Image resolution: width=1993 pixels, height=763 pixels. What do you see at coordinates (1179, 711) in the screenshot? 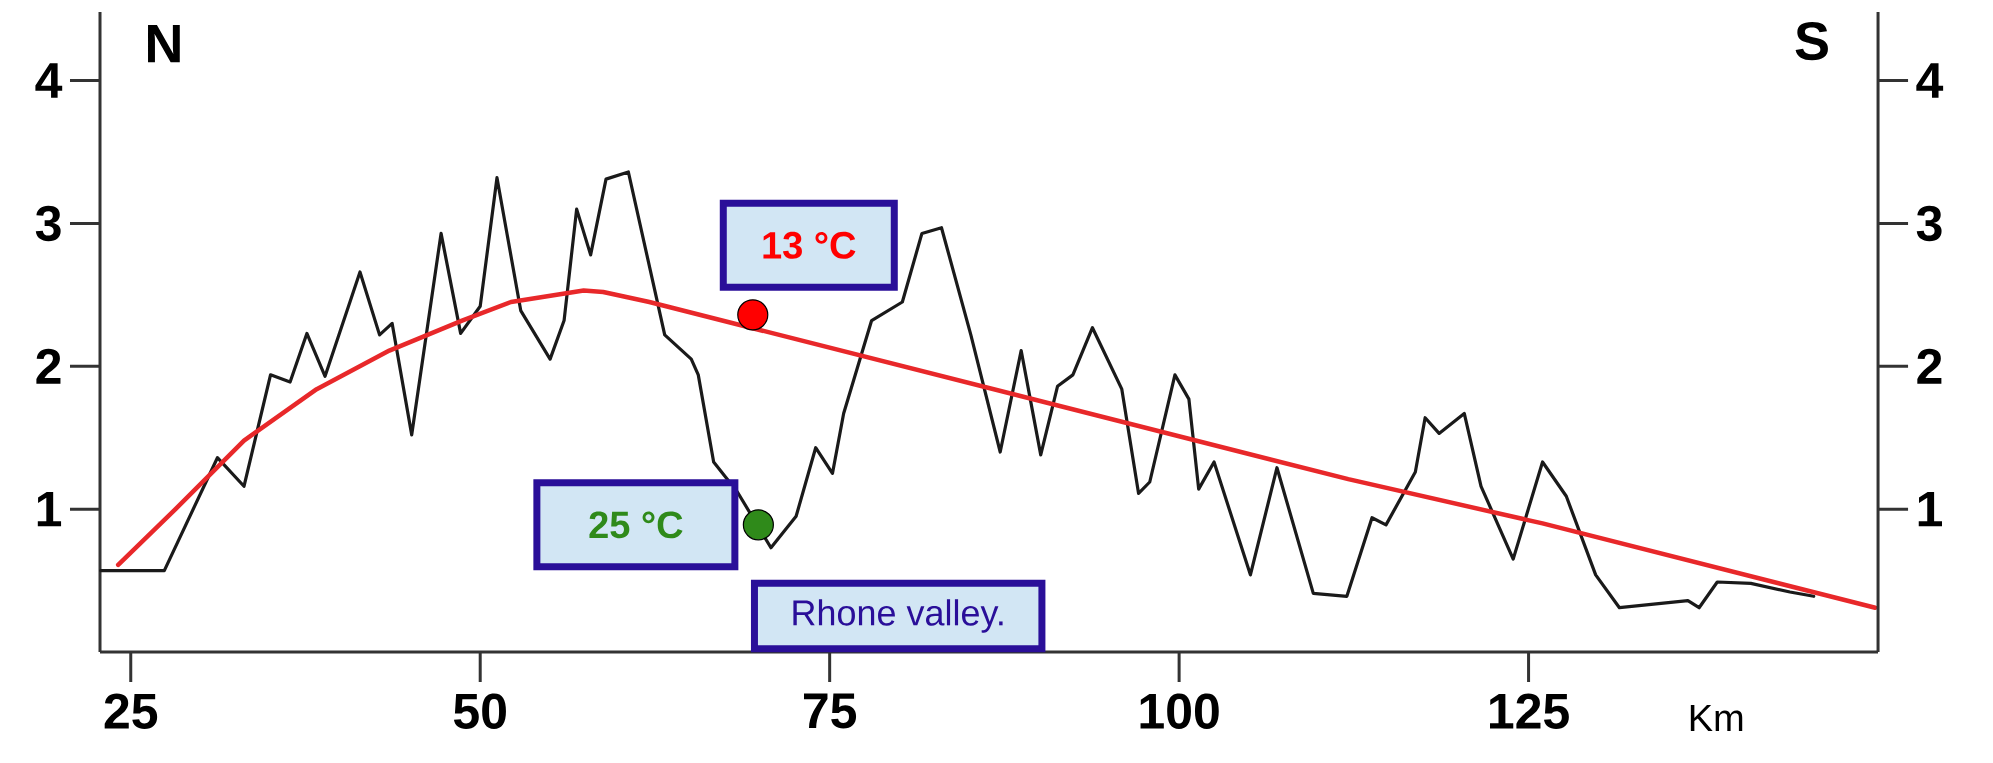
I see `x-tick-label: 100` at bounding box center [1179, 711].